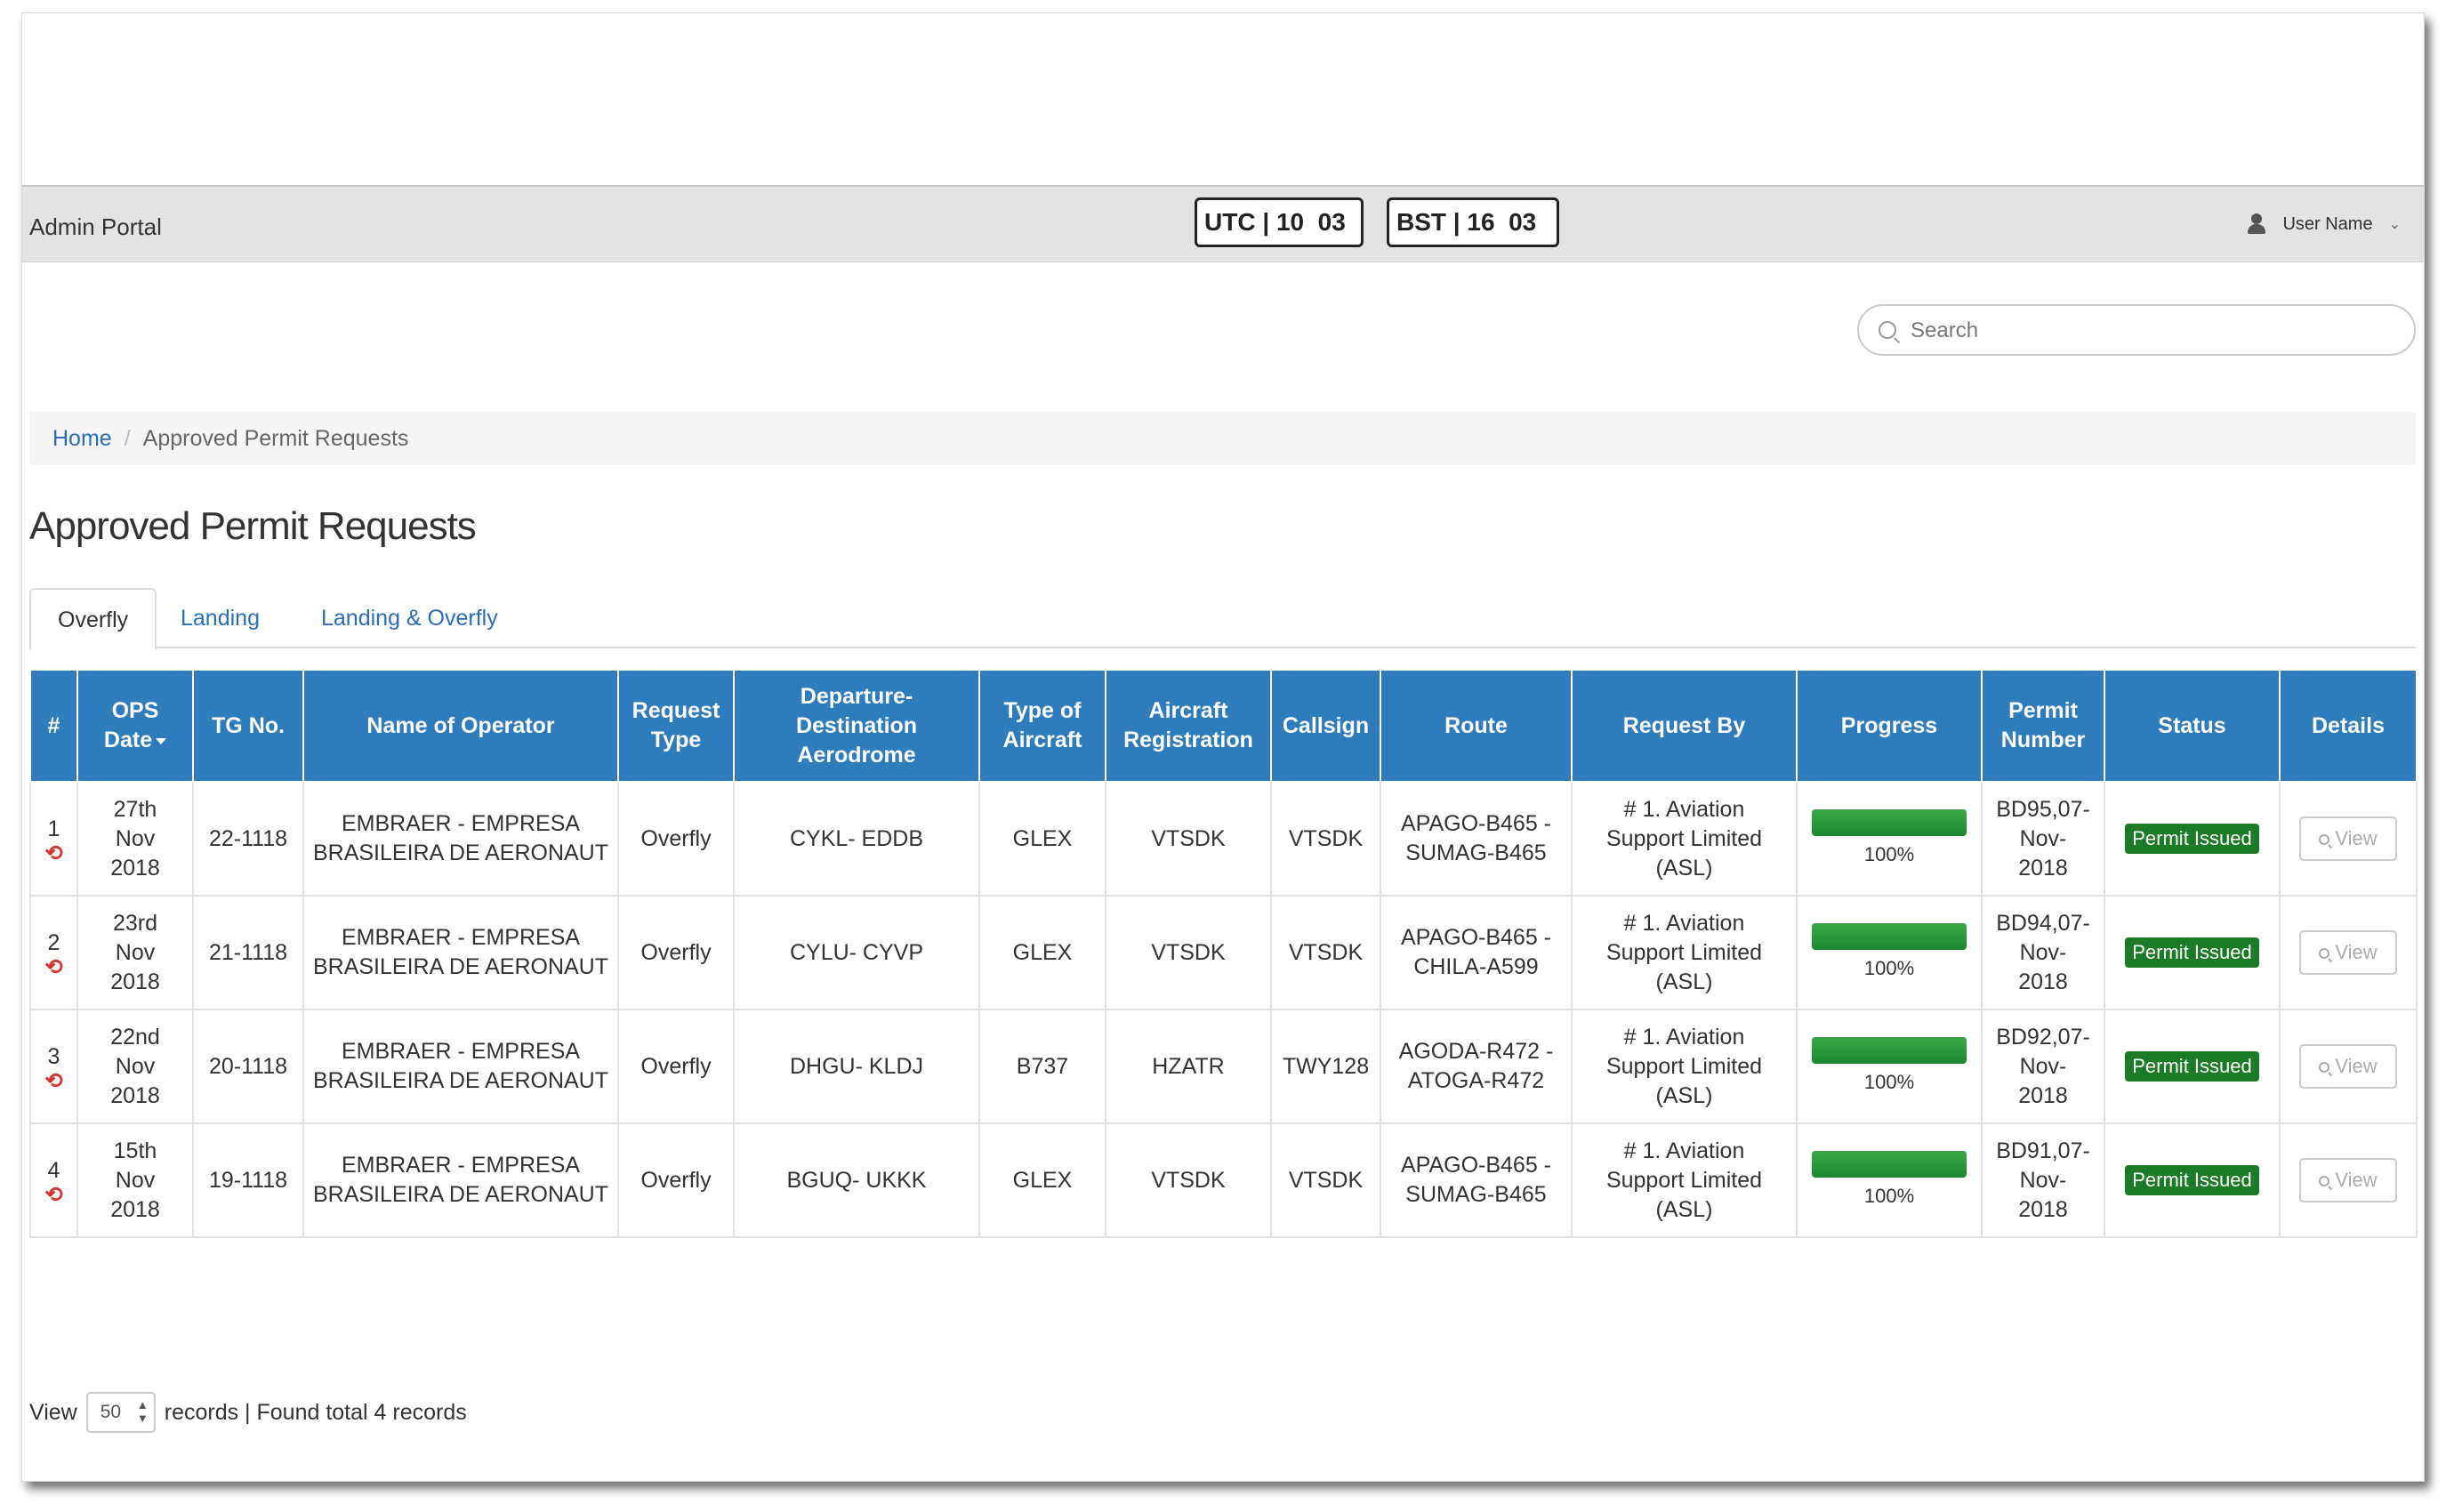  I want to click on cell-progress: 100%, so click(1890, 1180).